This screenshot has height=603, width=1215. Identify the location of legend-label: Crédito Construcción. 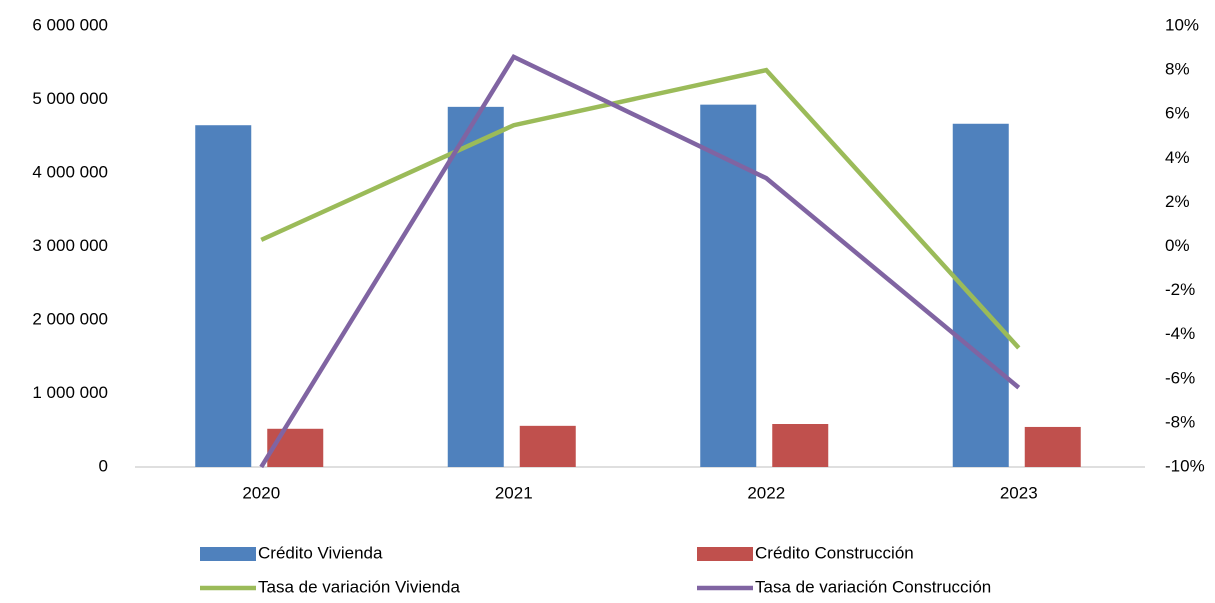
(834, 552).